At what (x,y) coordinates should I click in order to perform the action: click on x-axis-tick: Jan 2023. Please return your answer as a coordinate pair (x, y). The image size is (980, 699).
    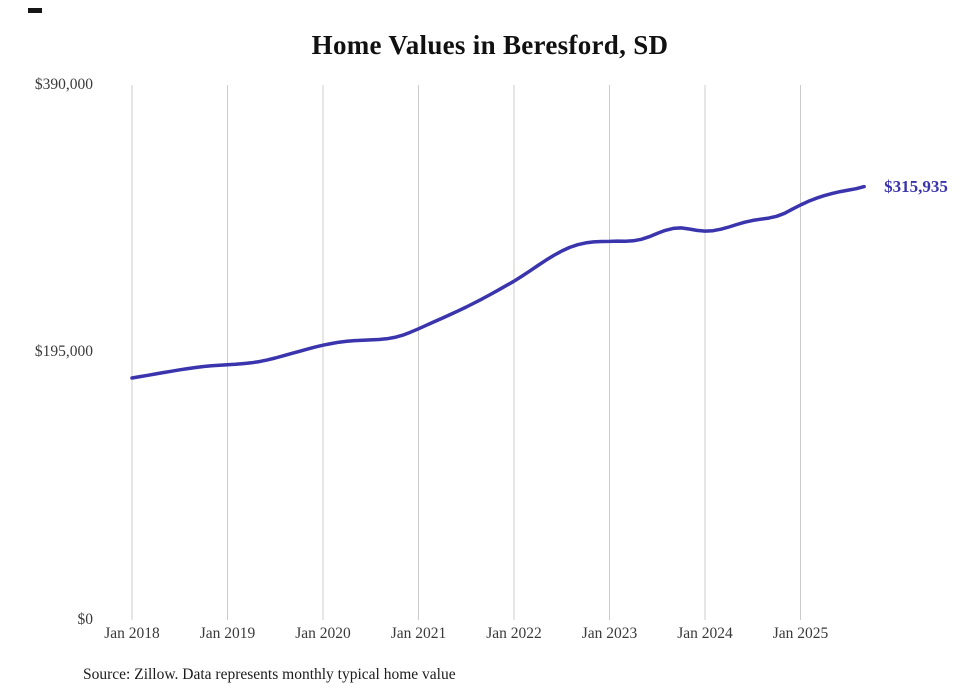
    Looking at the image, I should click on (609, 633).